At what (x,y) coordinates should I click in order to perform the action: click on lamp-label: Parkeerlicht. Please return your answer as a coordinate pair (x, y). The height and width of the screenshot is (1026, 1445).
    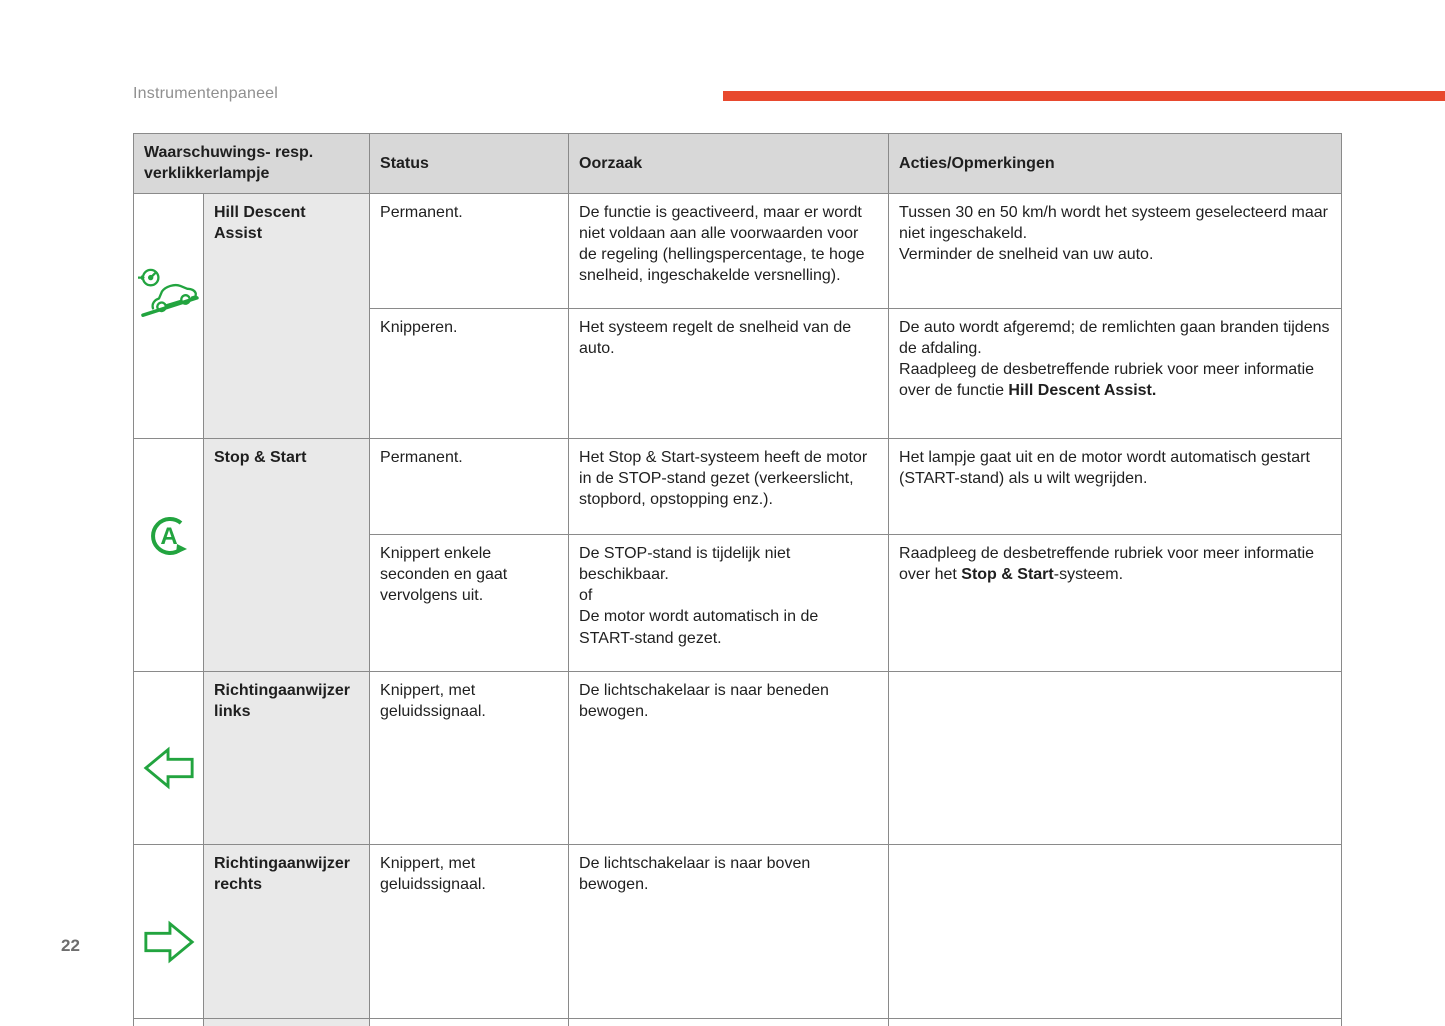
    Looking at the image, I should click on (286, 1021).